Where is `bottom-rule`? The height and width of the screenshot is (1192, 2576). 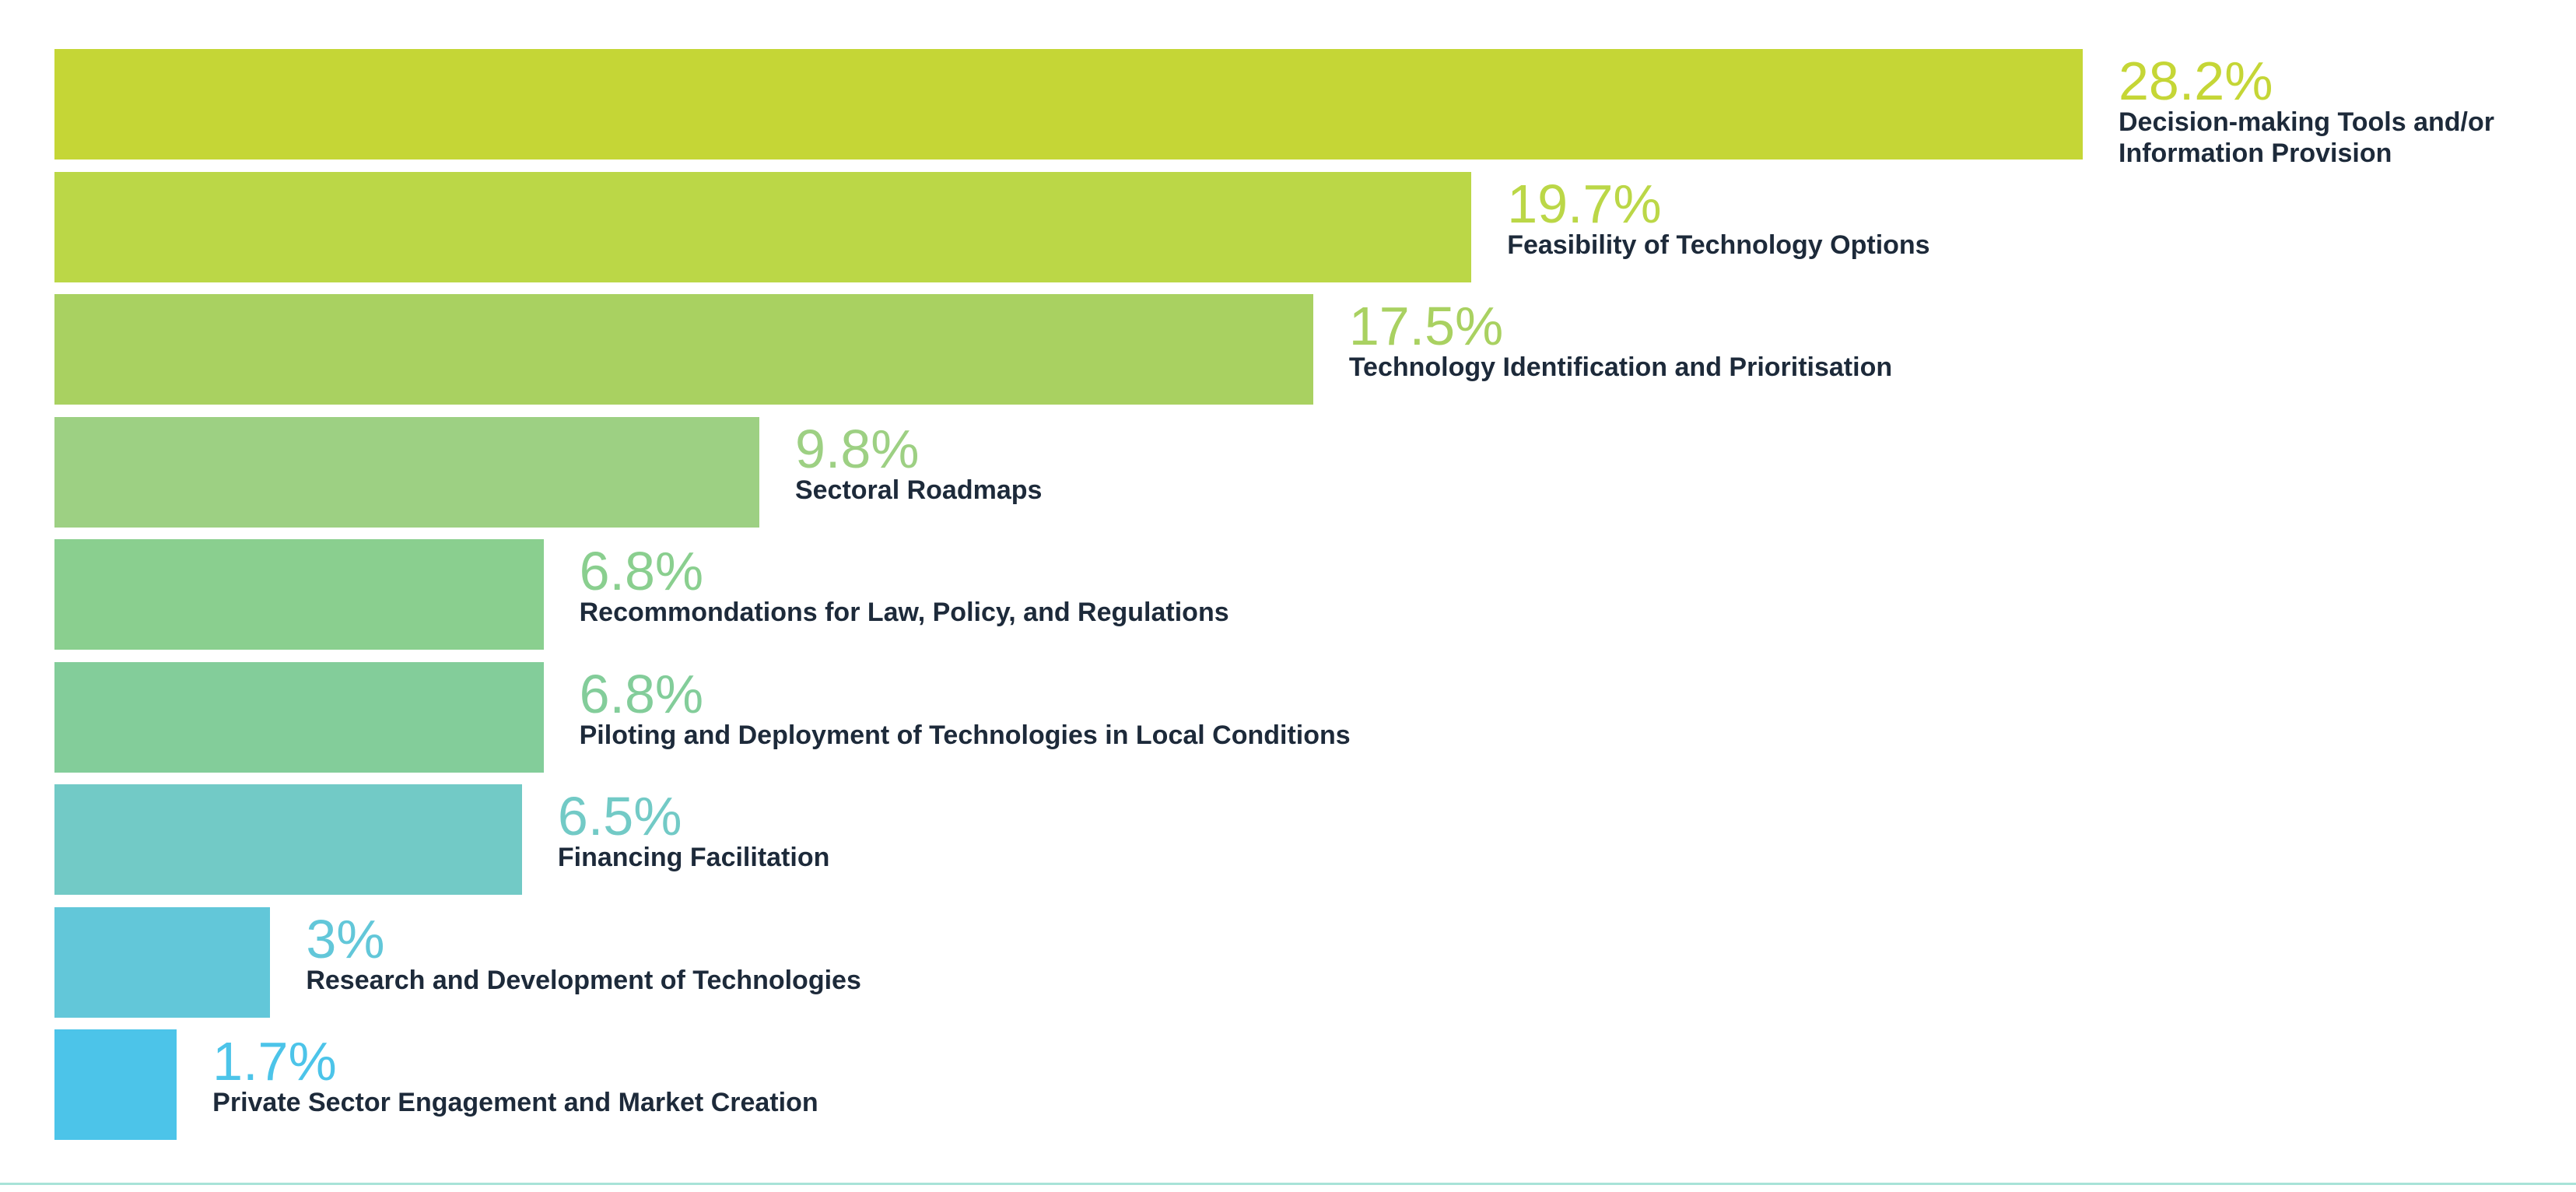
bottom-rule is located at coordinates (1288, 1184).